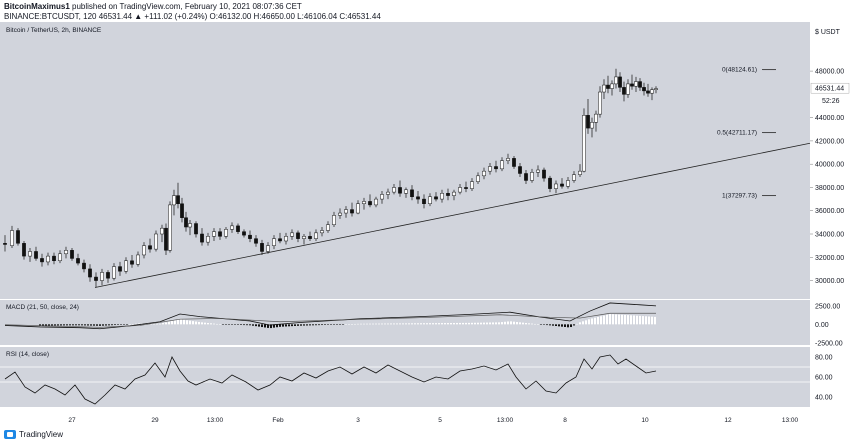 The height and width of the screenshot is (445, 850). Describe the element at coordinates (27, 354) in the screenshot. I see `rsi-label: RSI (14, close)` at that location.